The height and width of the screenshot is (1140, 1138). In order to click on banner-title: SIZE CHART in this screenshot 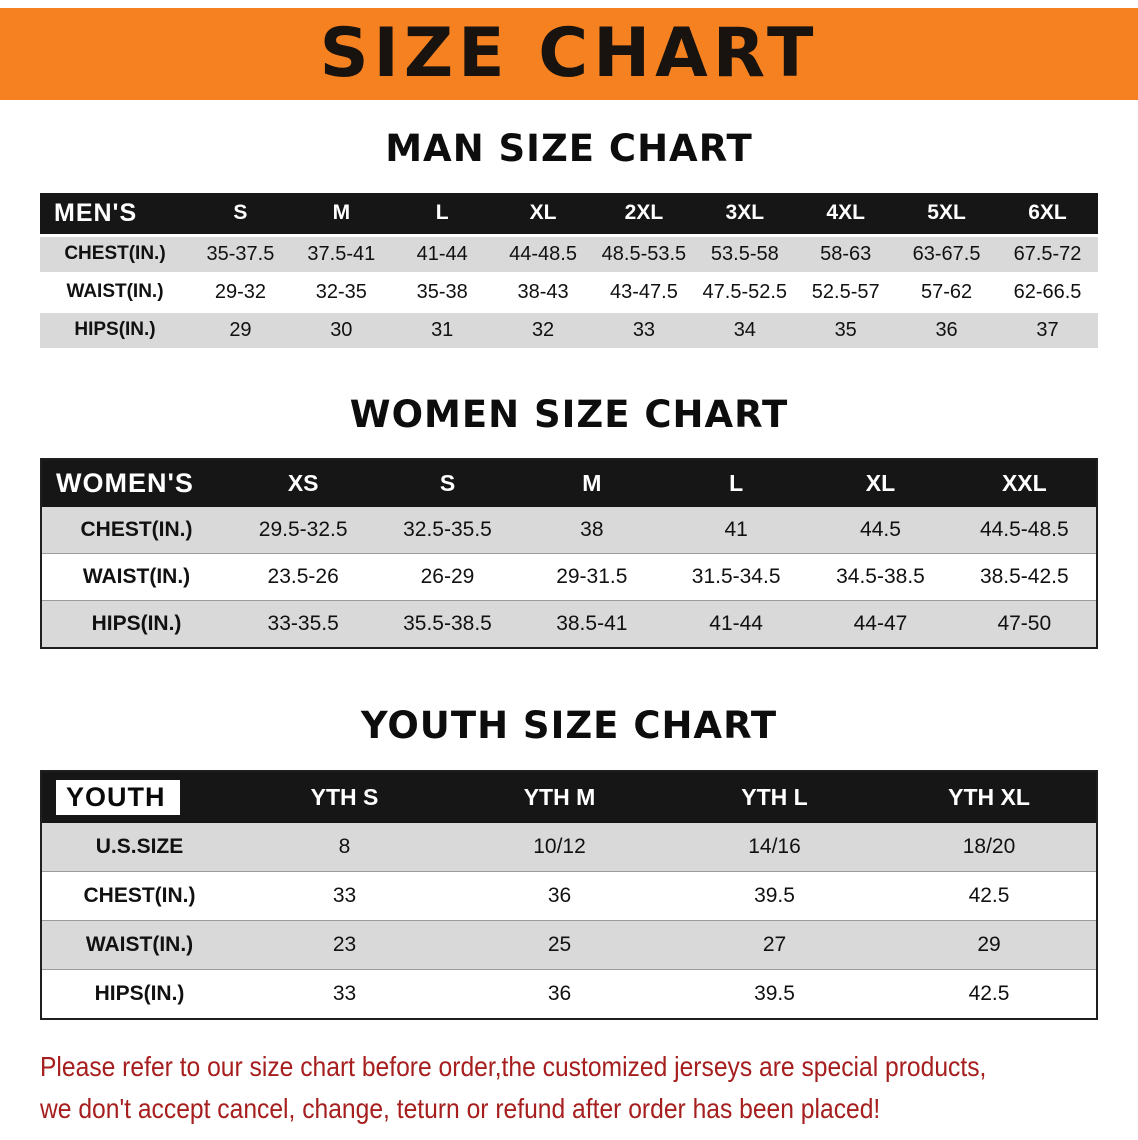, I will do `click(569, 53)`.